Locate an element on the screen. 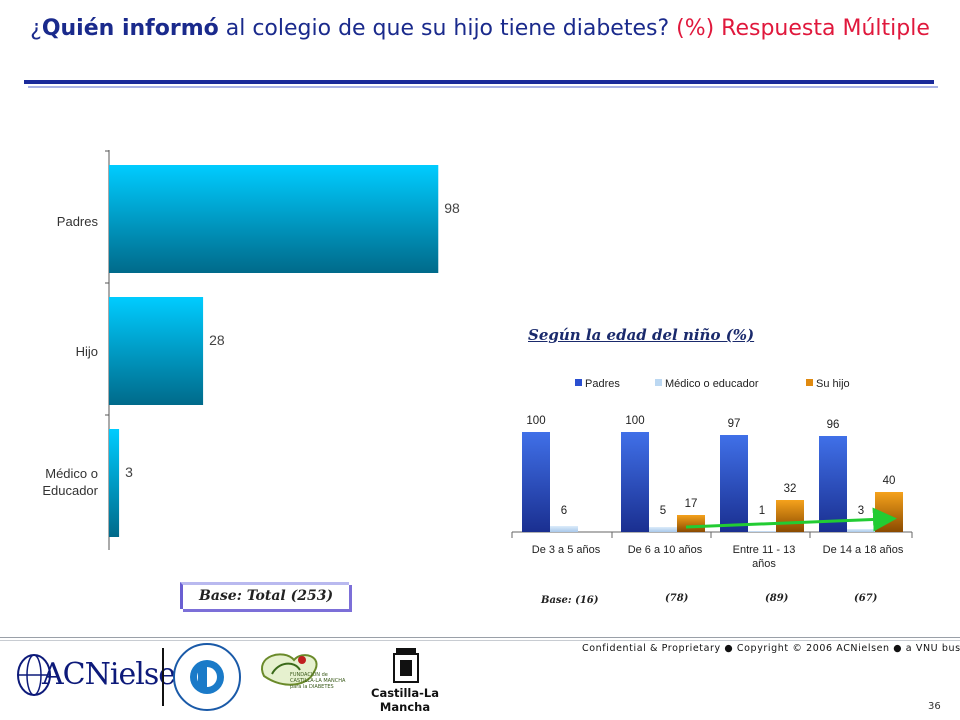  title-rule is located at coordinates (479, 82).